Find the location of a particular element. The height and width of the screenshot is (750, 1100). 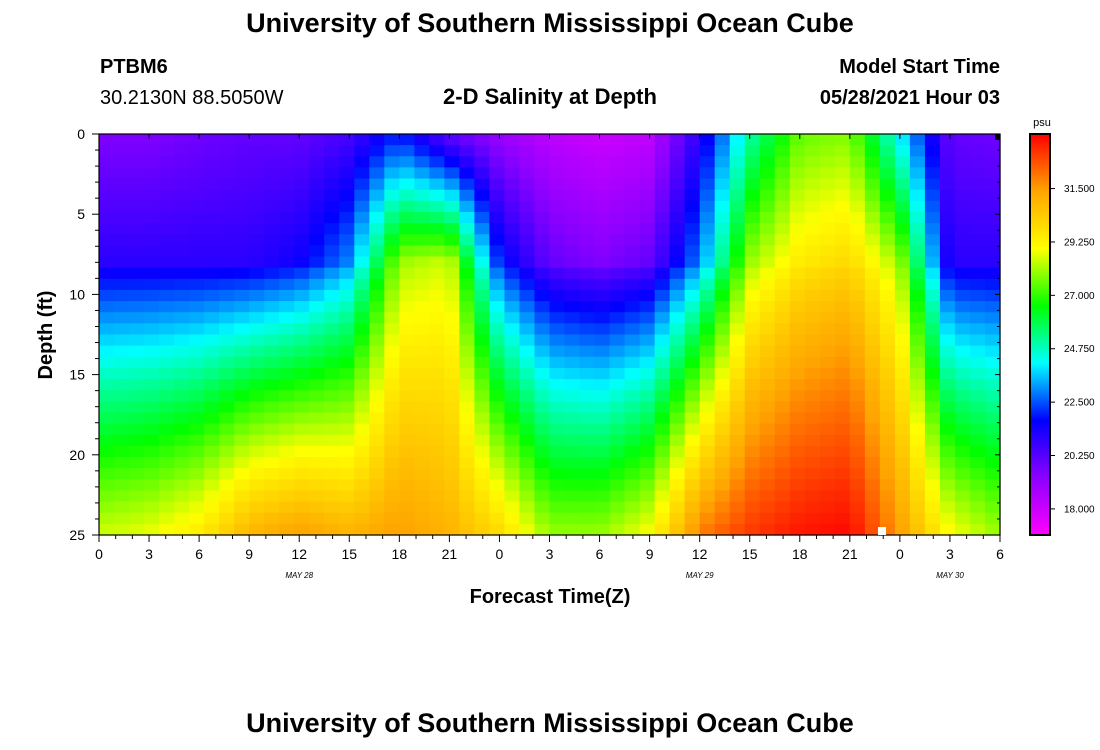

x-tick-label: 0 is located at coordinates (99, 554).